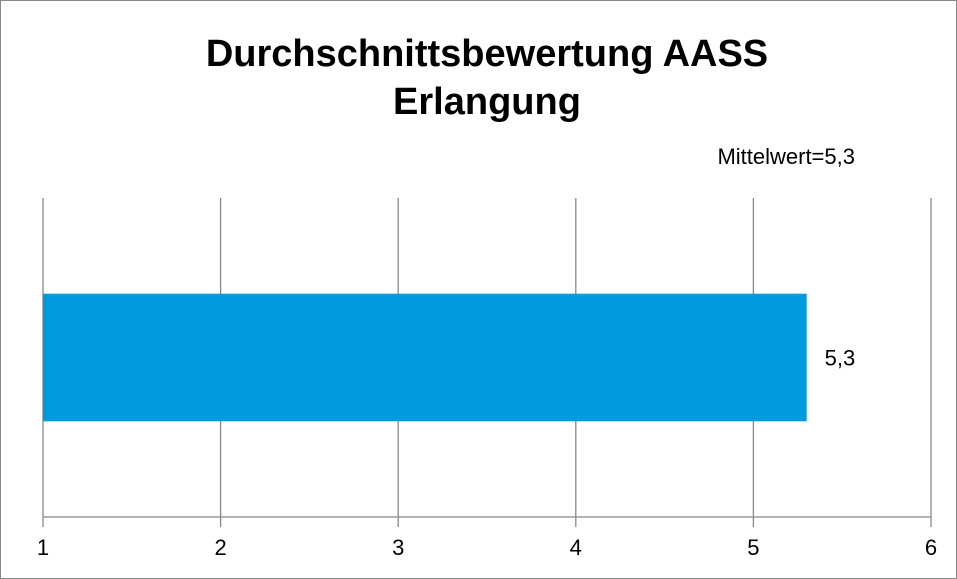  Describe the element at coordinates (931, 547) in the screenshot. I see `x-tick-label: 6` at that location.